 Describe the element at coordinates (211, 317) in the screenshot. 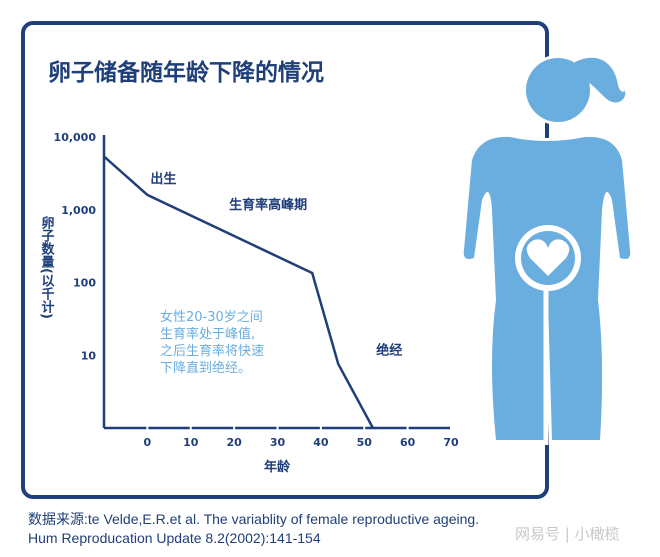

I see `note-line: 女性20-30岁之间` at that location.